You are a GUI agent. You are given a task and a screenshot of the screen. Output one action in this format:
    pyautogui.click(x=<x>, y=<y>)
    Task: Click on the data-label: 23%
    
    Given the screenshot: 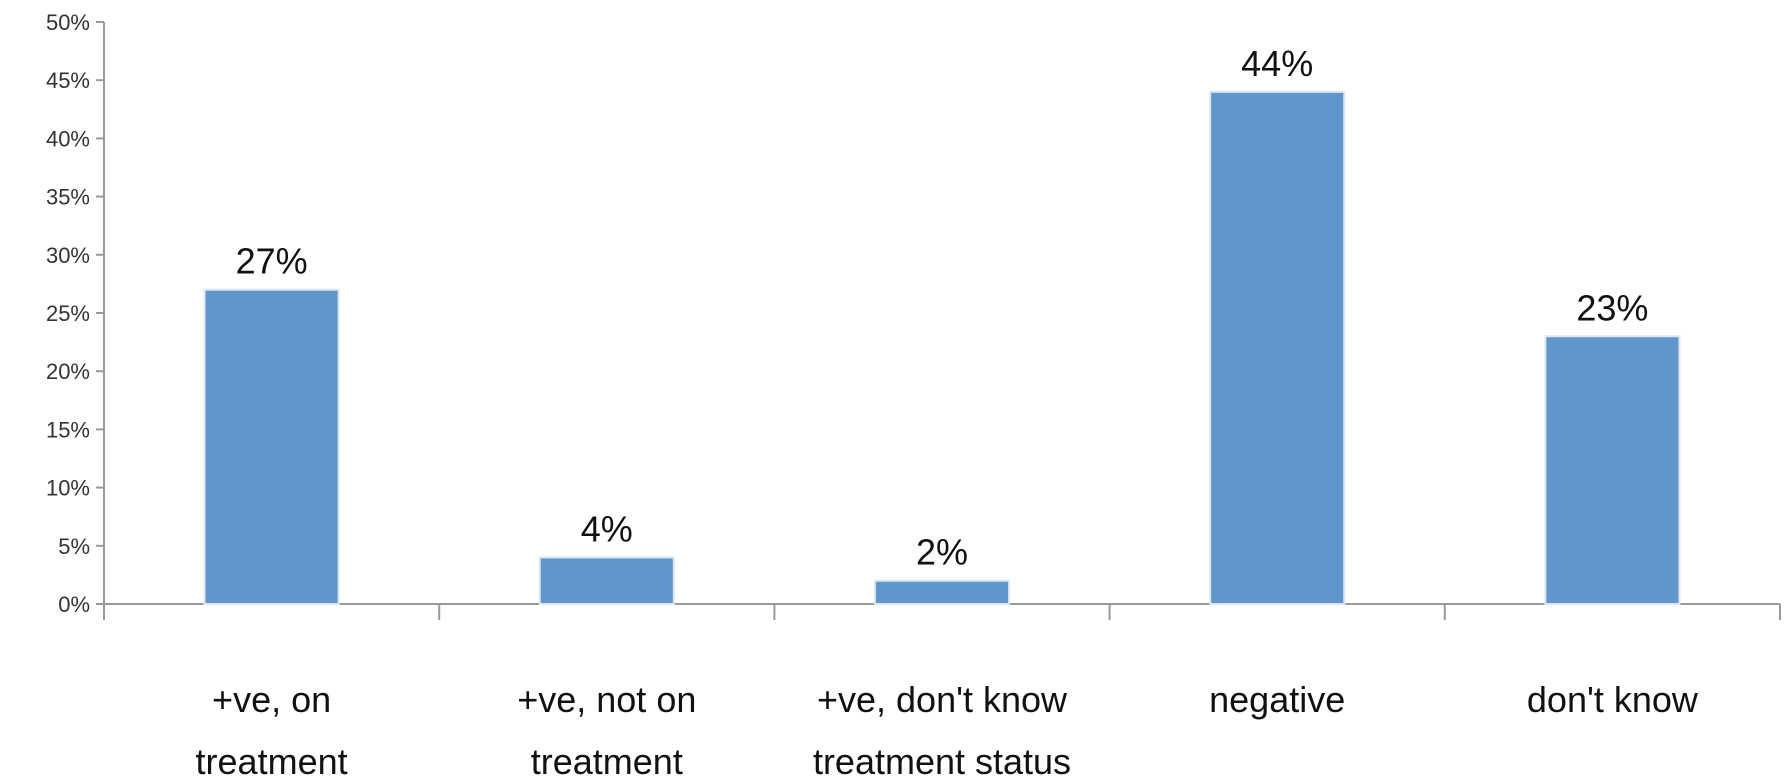 What is the action you would take?
    pyautogui.click(x=1612, y=307)
    